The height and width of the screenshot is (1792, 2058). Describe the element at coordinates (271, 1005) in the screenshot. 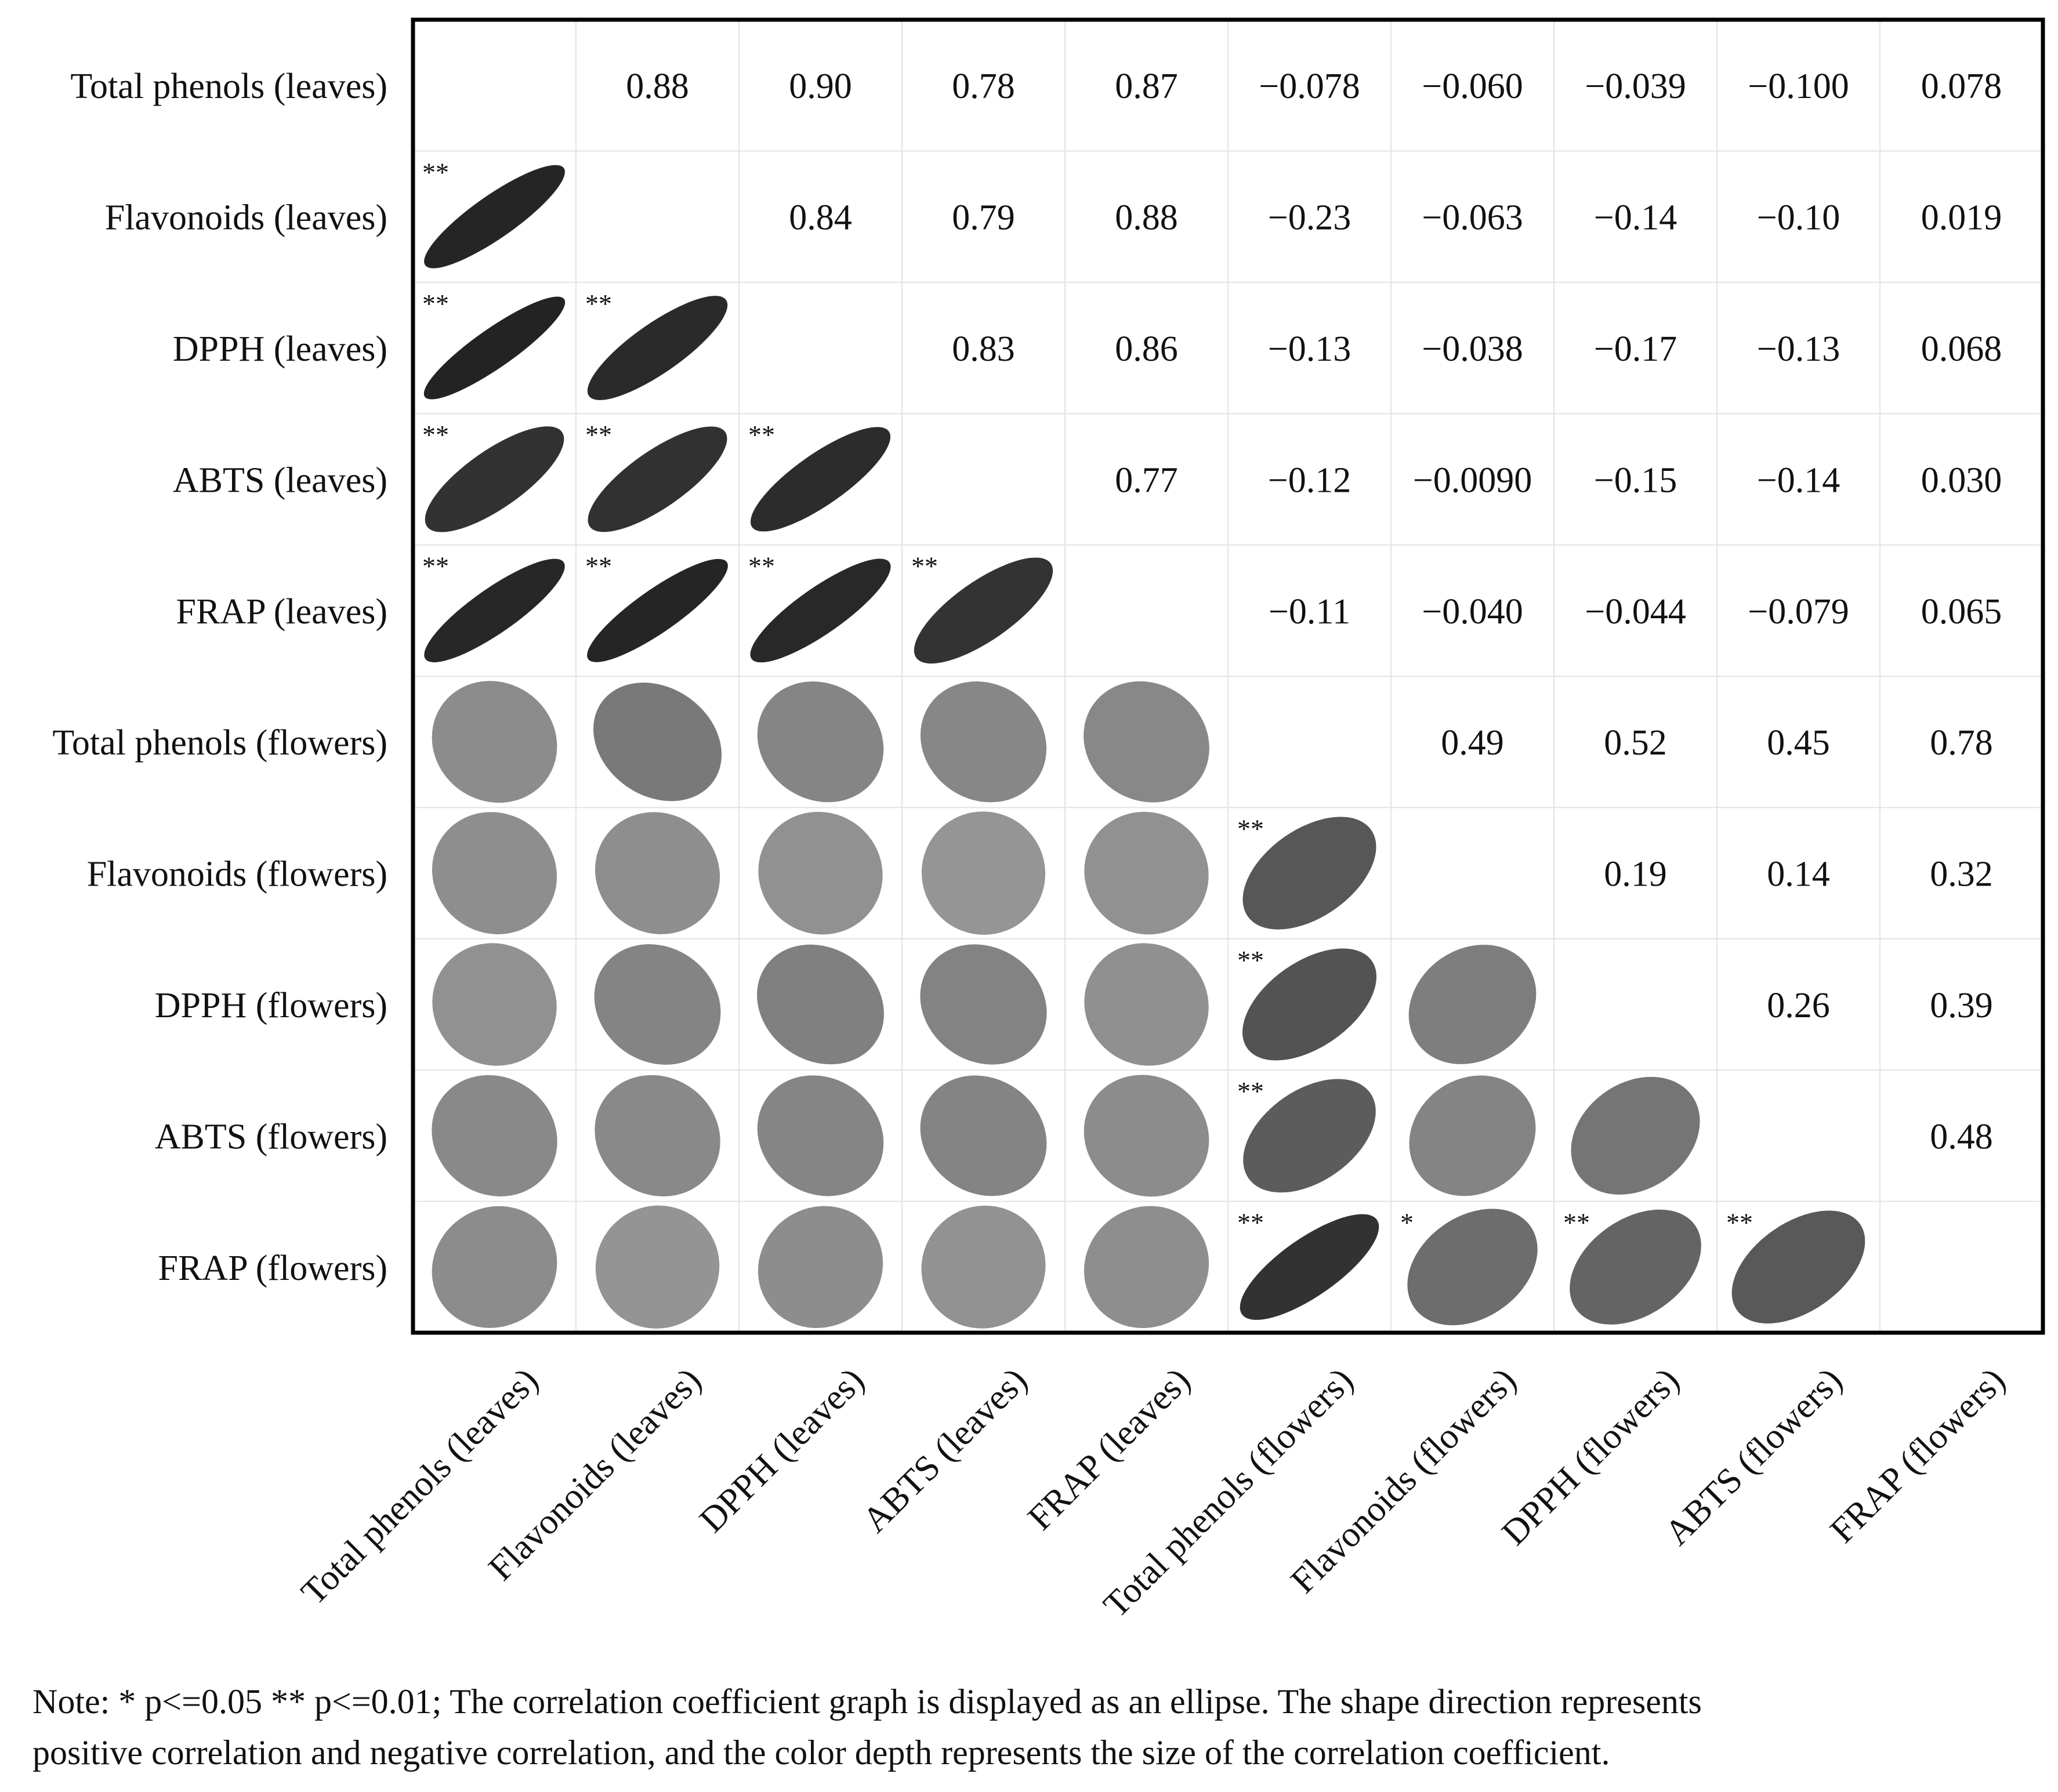

I see `row-label-dpph-flowers: DPPH (flowers)` at that location.